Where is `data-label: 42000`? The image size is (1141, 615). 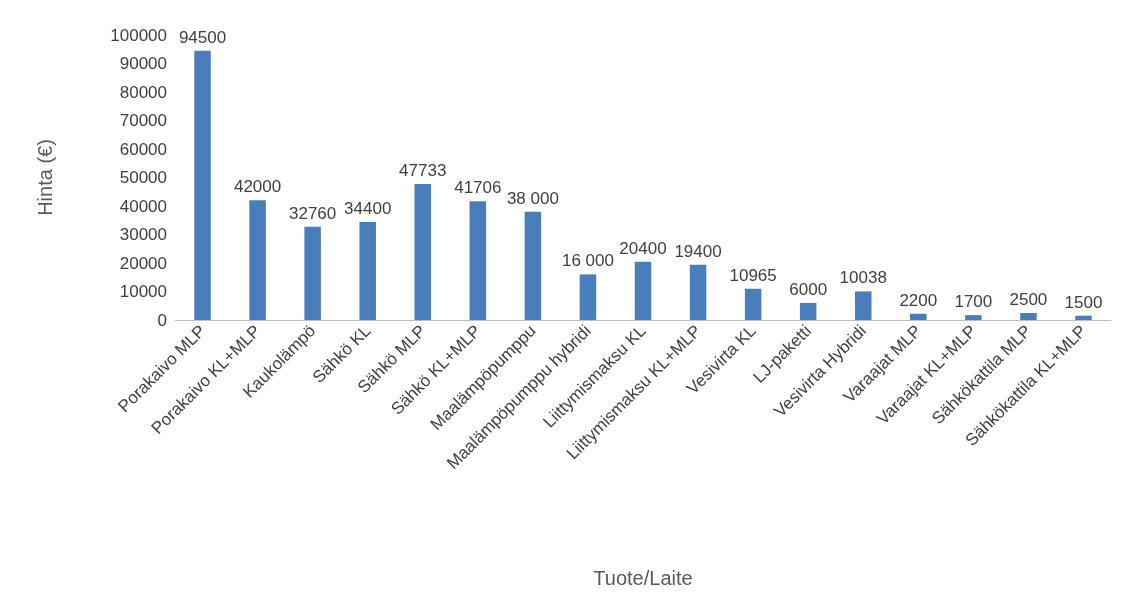 data-label: 42000 is located at coordinates (257, 187).